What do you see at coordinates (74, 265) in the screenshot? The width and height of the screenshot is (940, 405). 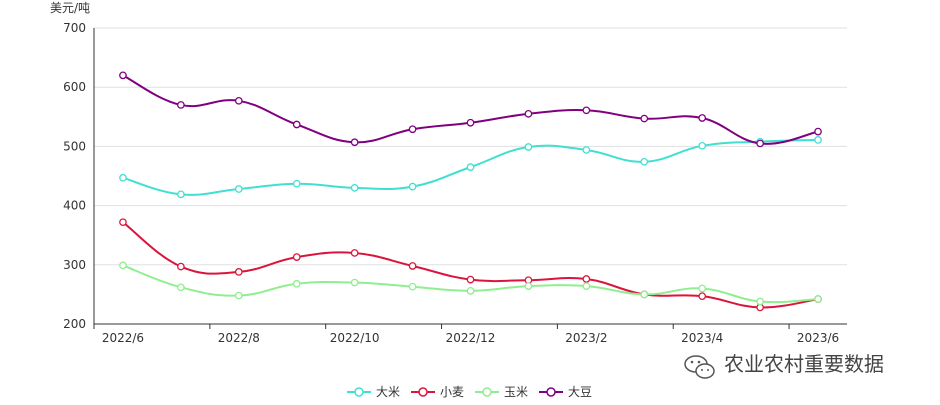 I see `y-tick-label: 300` at bounding box center [74, 265].